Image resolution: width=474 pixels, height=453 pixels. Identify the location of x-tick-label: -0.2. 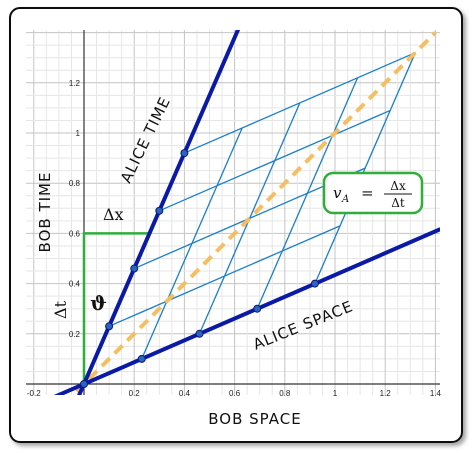
(34, 393).